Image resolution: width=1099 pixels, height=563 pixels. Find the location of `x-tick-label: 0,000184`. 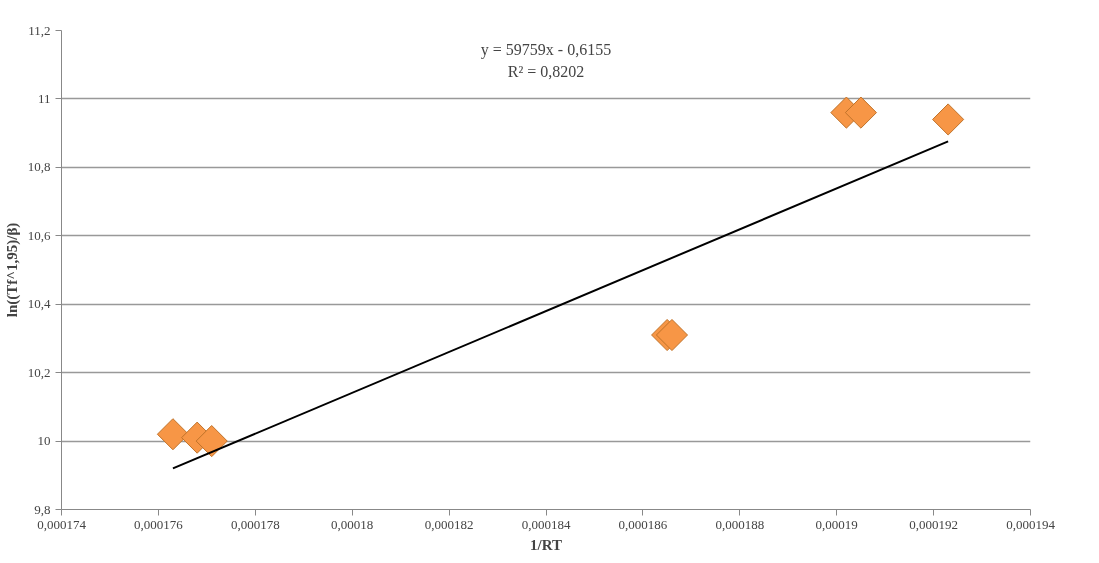

x-tick-label: 0,000184 is located at coordinates (546, 524).